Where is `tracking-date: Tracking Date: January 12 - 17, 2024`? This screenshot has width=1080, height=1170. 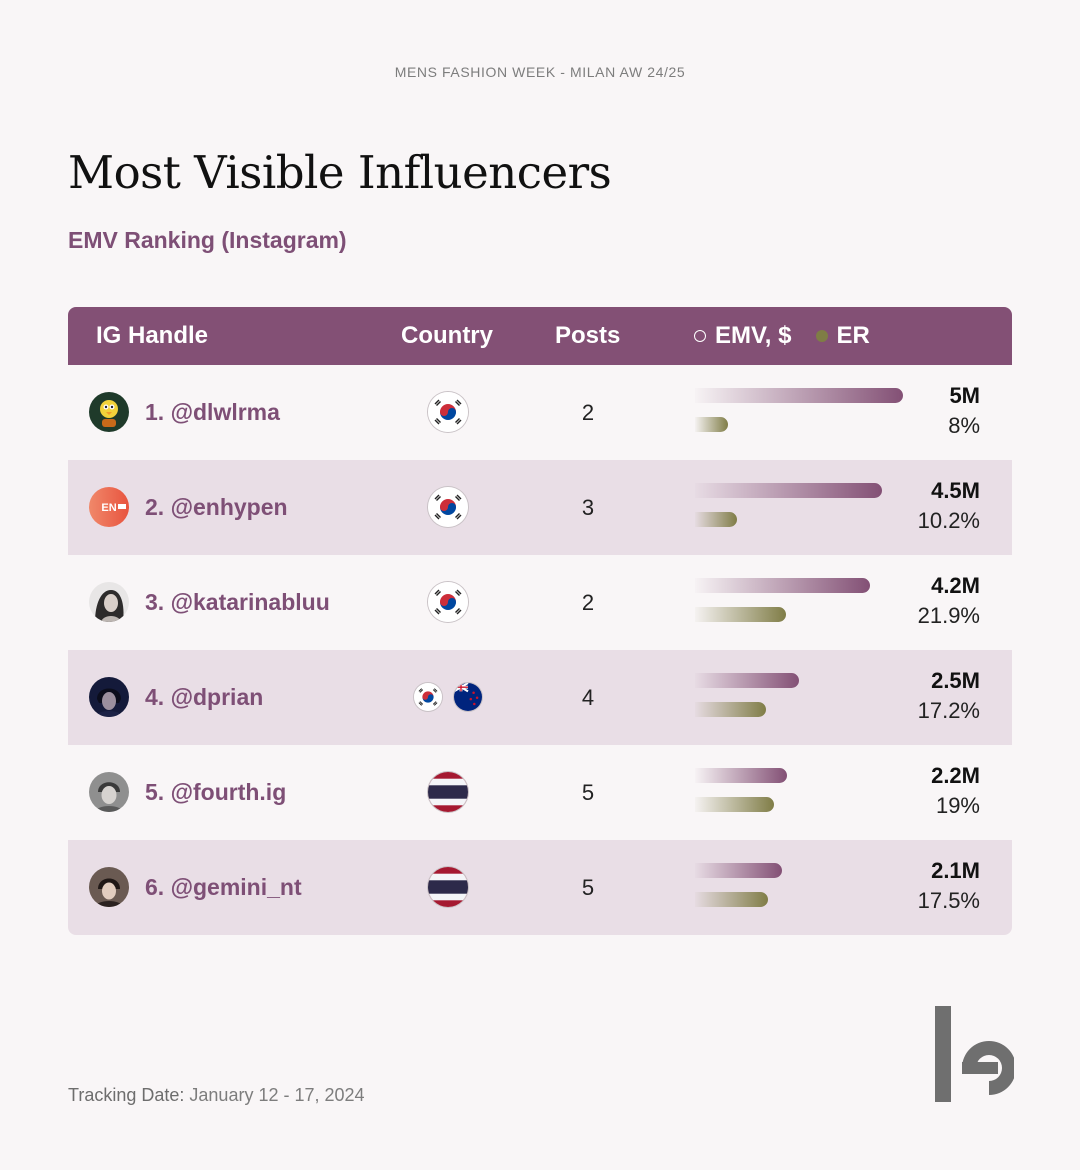 tracking-date: Tracking Date: January 12 - 17, 2024 is located at coordinates (216, 1095).